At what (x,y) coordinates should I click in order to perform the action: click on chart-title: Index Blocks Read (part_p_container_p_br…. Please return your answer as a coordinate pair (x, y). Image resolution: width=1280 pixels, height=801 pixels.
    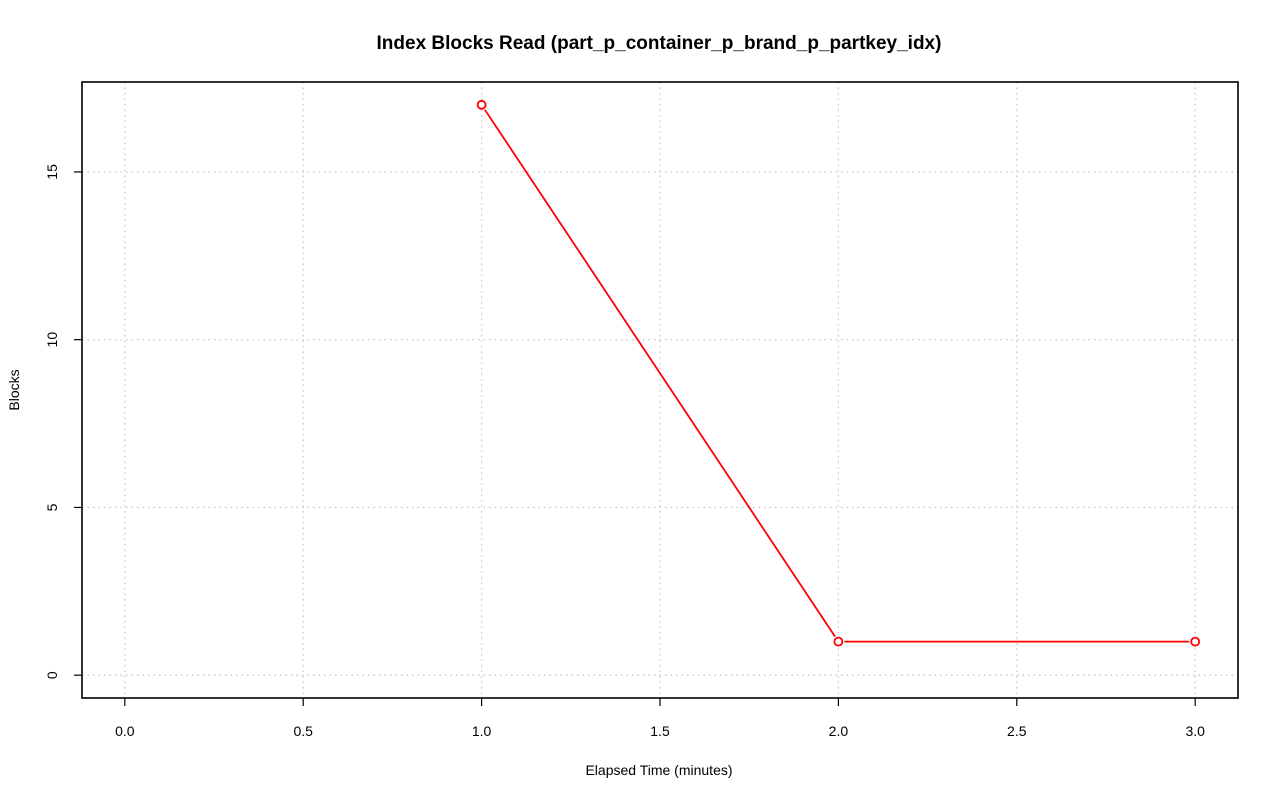
    Looking at the image, I should click on (659, 43).